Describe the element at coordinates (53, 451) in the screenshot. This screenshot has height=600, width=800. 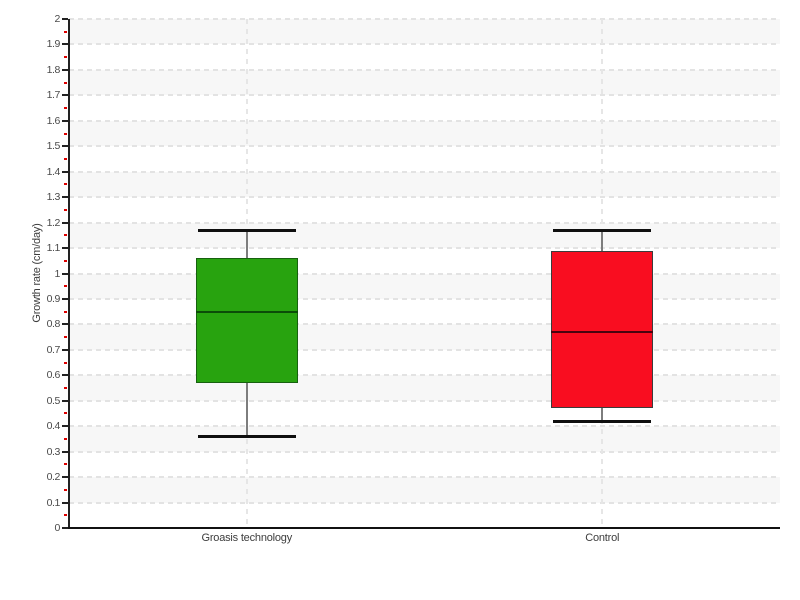
I see `y-tick-label: 0.3` at that location.